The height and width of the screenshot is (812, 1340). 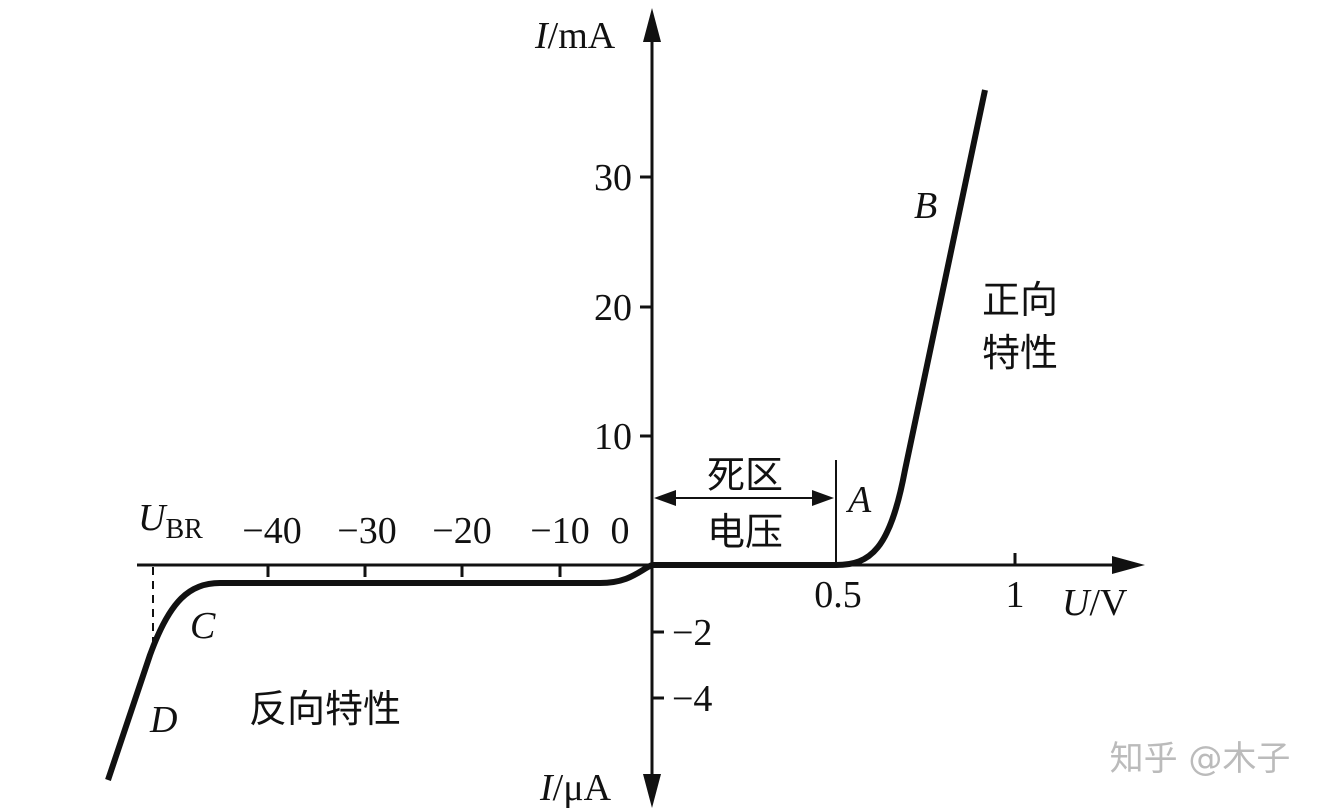 I want to click on tick-label: −40, so click(x=271, y=531).